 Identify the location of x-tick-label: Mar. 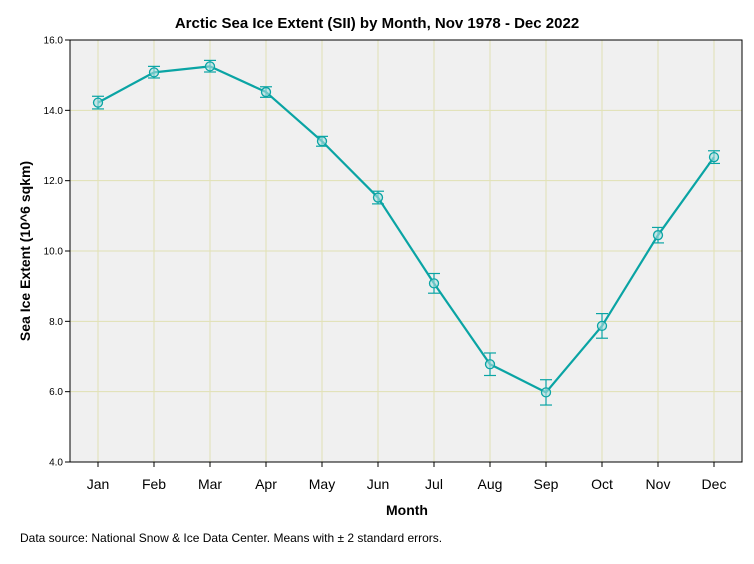
(210, 484).